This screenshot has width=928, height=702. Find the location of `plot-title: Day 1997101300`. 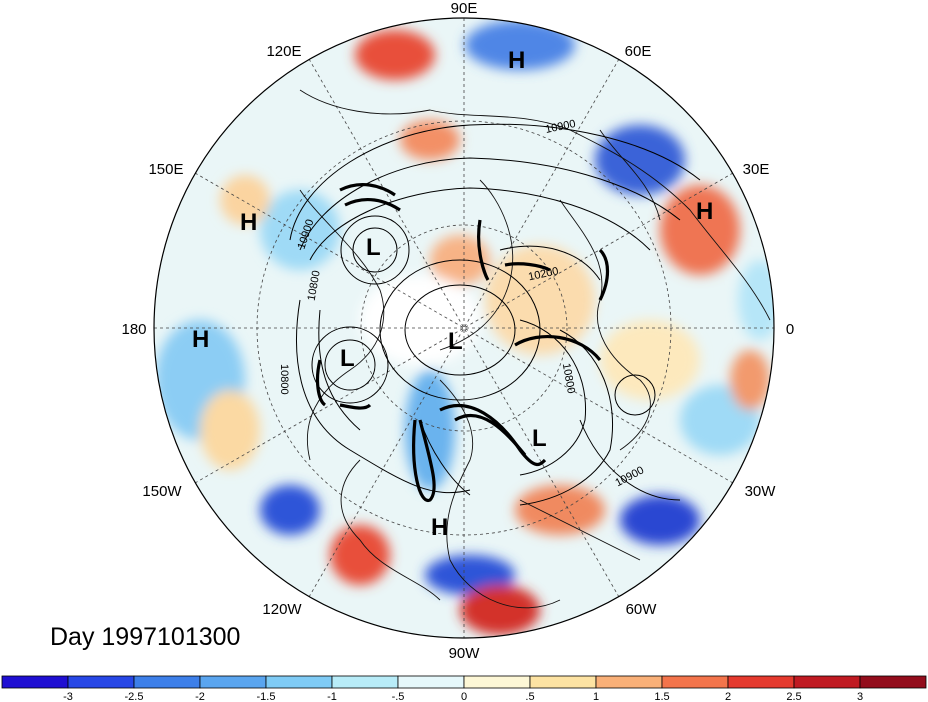

plot-title: Day 1997101300 is located at coordinates (145, 637).